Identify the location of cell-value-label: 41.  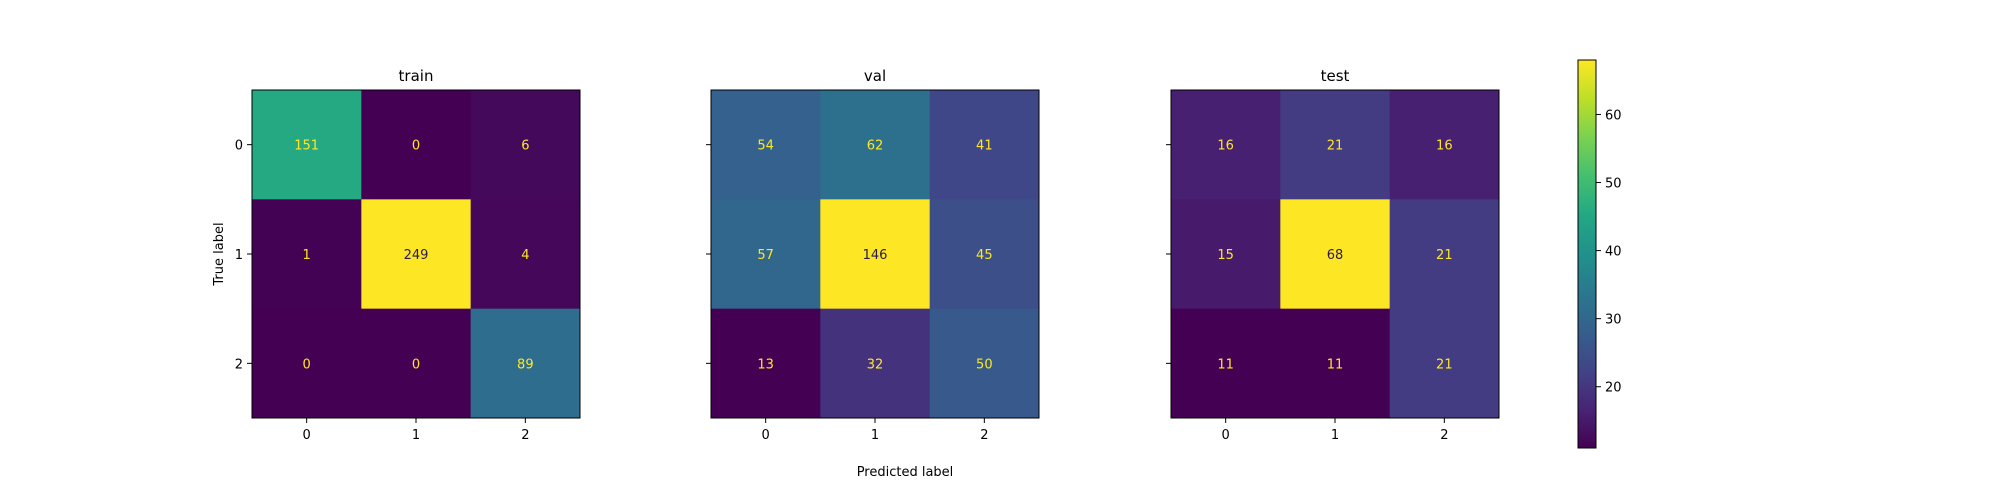
(984, 146).